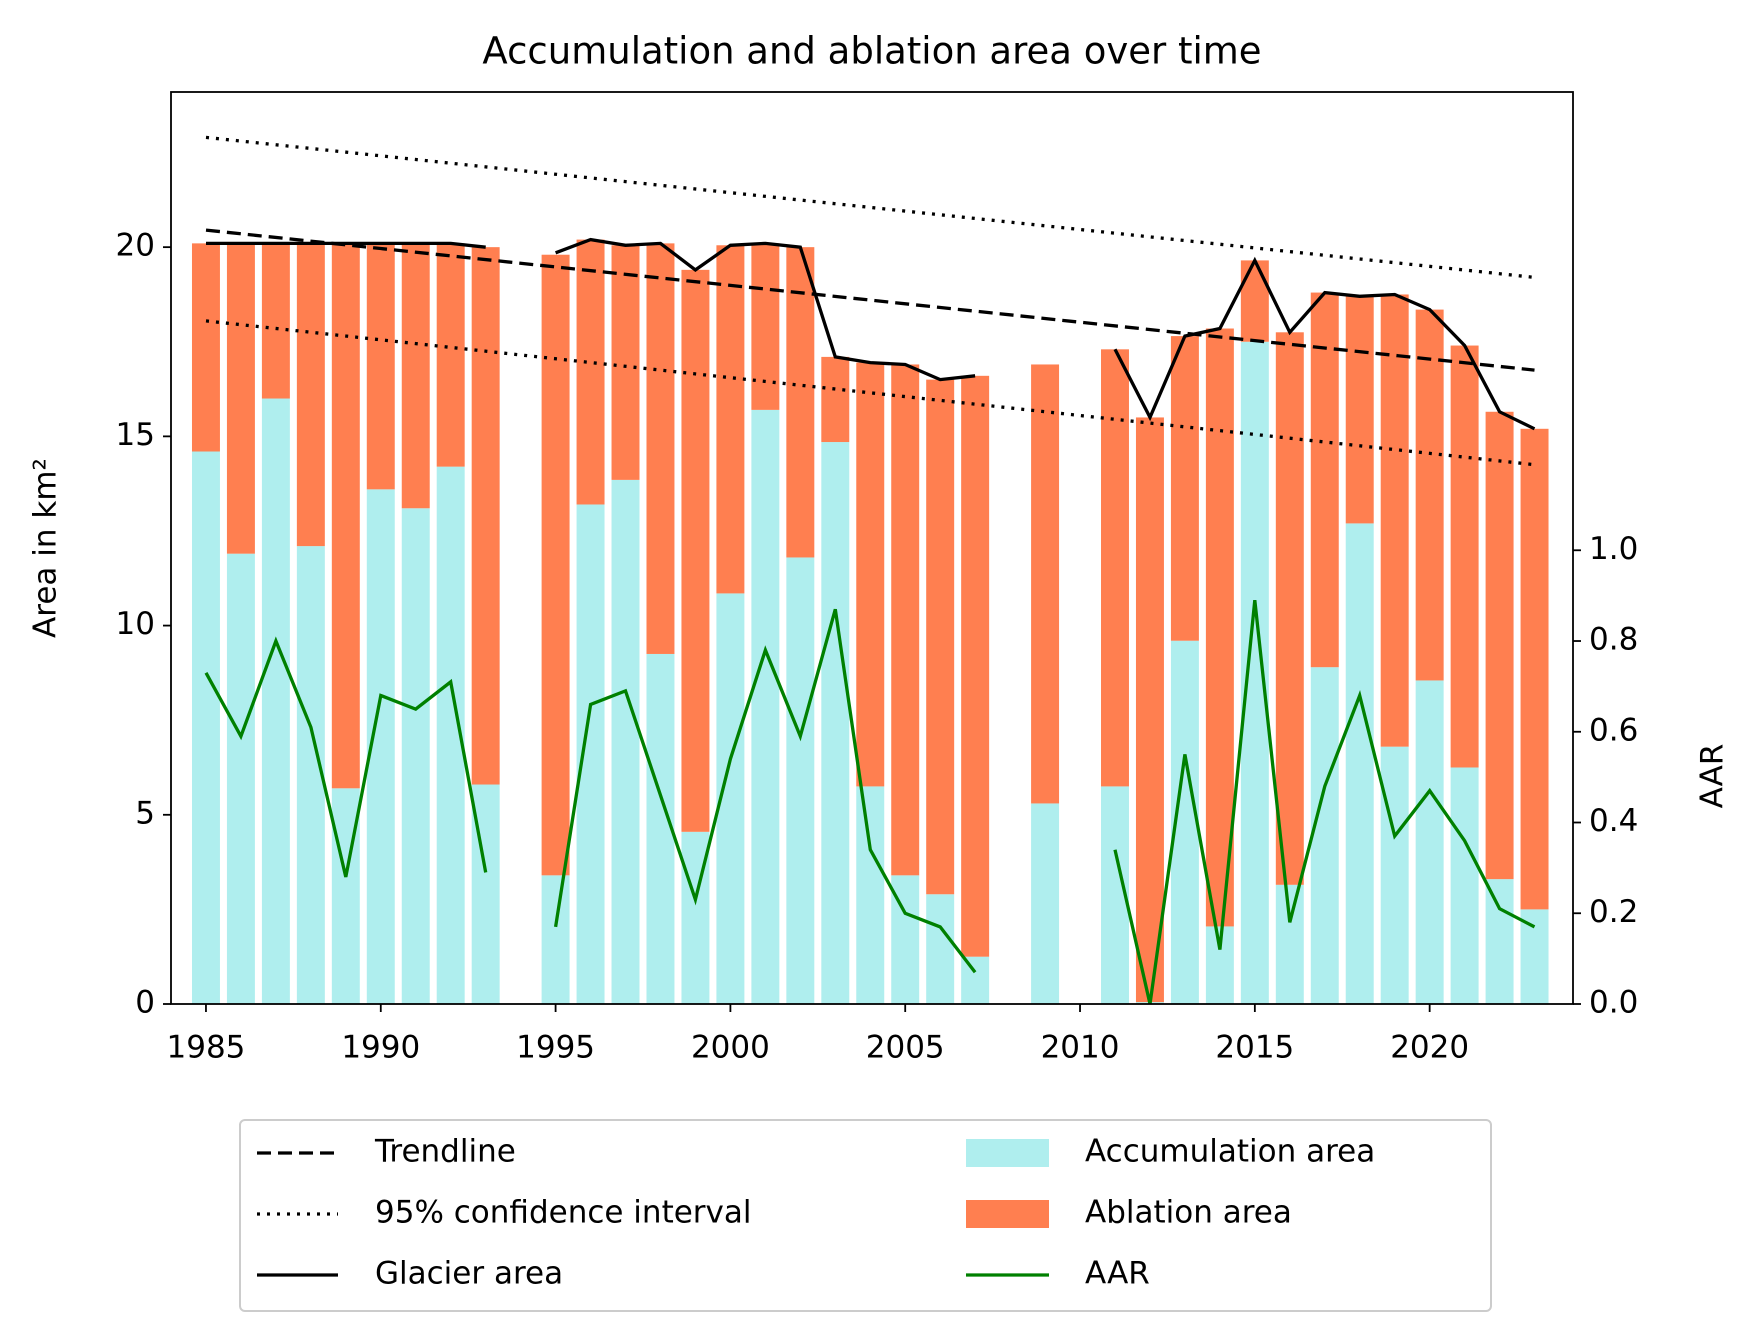 The image size is (1759, 1338). What do you see at coordinates (145, 813) in the screenshot?
I see `y-tick-label: 5` at bounding box center [145, 813].